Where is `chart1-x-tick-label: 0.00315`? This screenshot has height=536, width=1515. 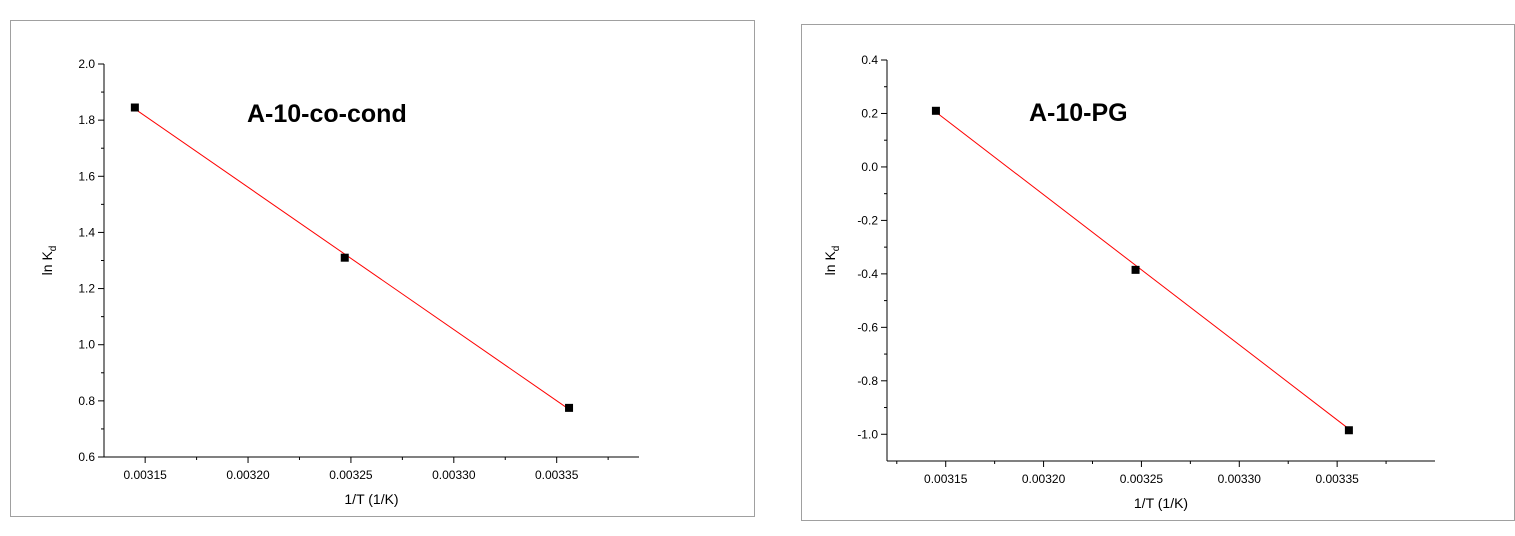 chart1-x-tick-label: 0.00315 is located at coordinates (145, 475).